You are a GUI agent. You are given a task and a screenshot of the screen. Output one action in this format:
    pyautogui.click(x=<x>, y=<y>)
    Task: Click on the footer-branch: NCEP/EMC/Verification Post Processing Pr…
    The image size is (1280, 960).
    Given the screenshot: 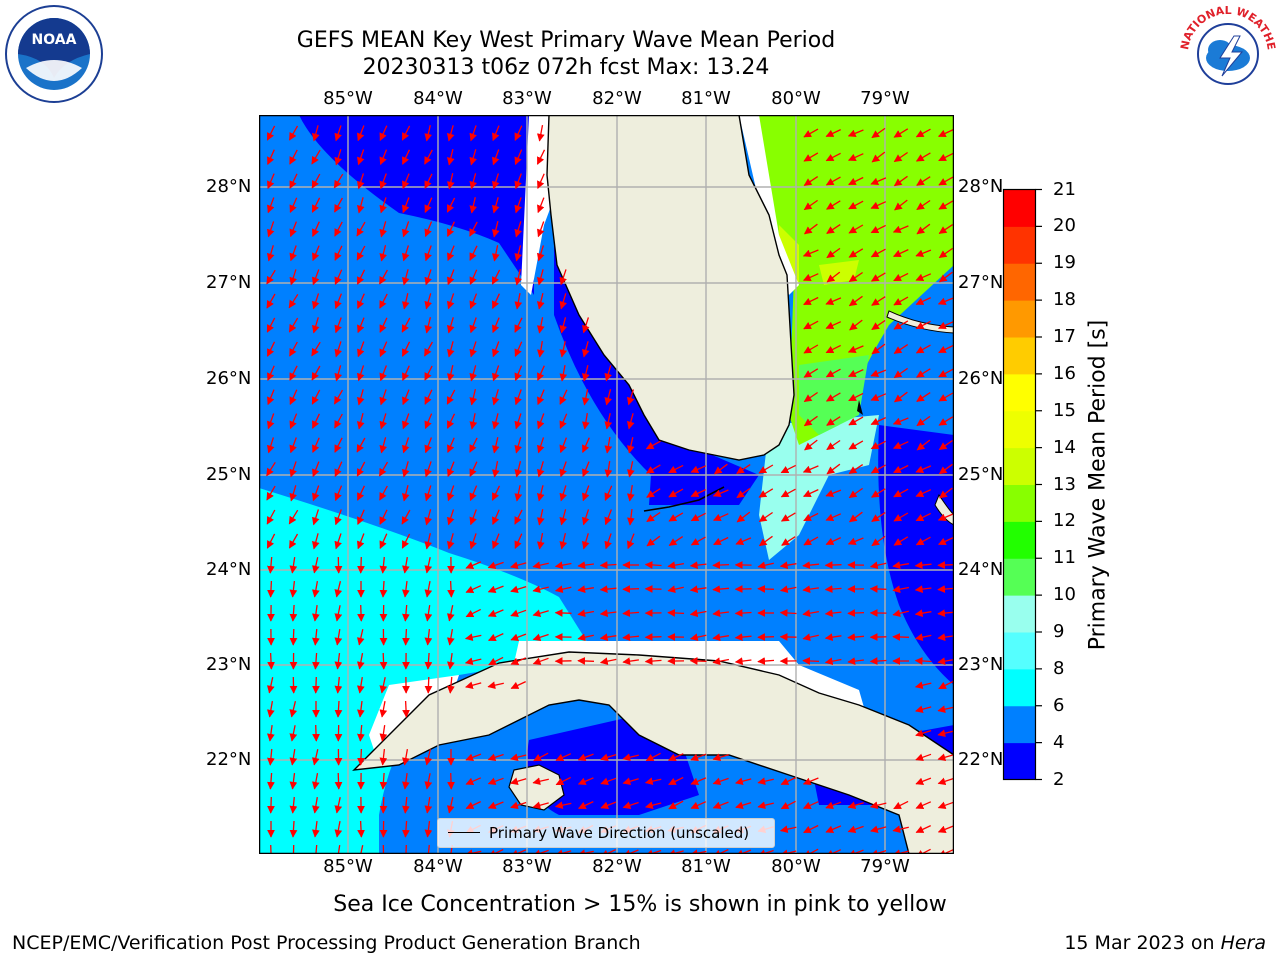 What is the action you would take?
    pyautogui.click(x=326, y=943)
    